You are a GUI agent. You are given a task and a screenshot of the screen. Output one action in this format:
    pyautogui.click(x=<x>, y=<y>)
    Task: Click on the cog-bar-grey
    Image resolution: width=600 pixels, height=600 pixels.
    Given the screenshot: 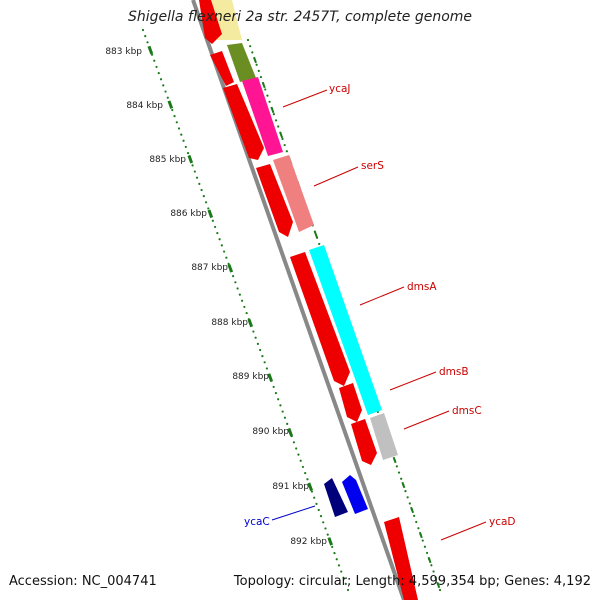 What is the action you would take?
    pyautogui.click(x=384, y=436)
    